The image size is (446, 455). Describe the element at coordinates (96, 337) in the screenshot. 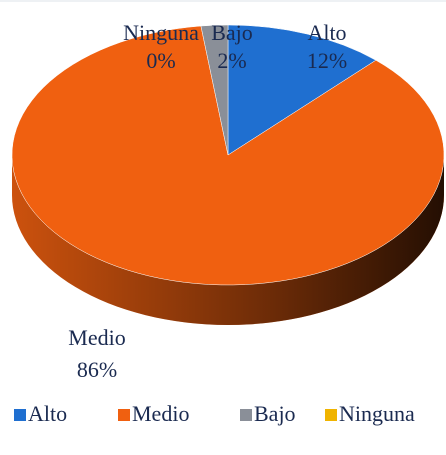

I see `data-label-name: Medio` at that location.